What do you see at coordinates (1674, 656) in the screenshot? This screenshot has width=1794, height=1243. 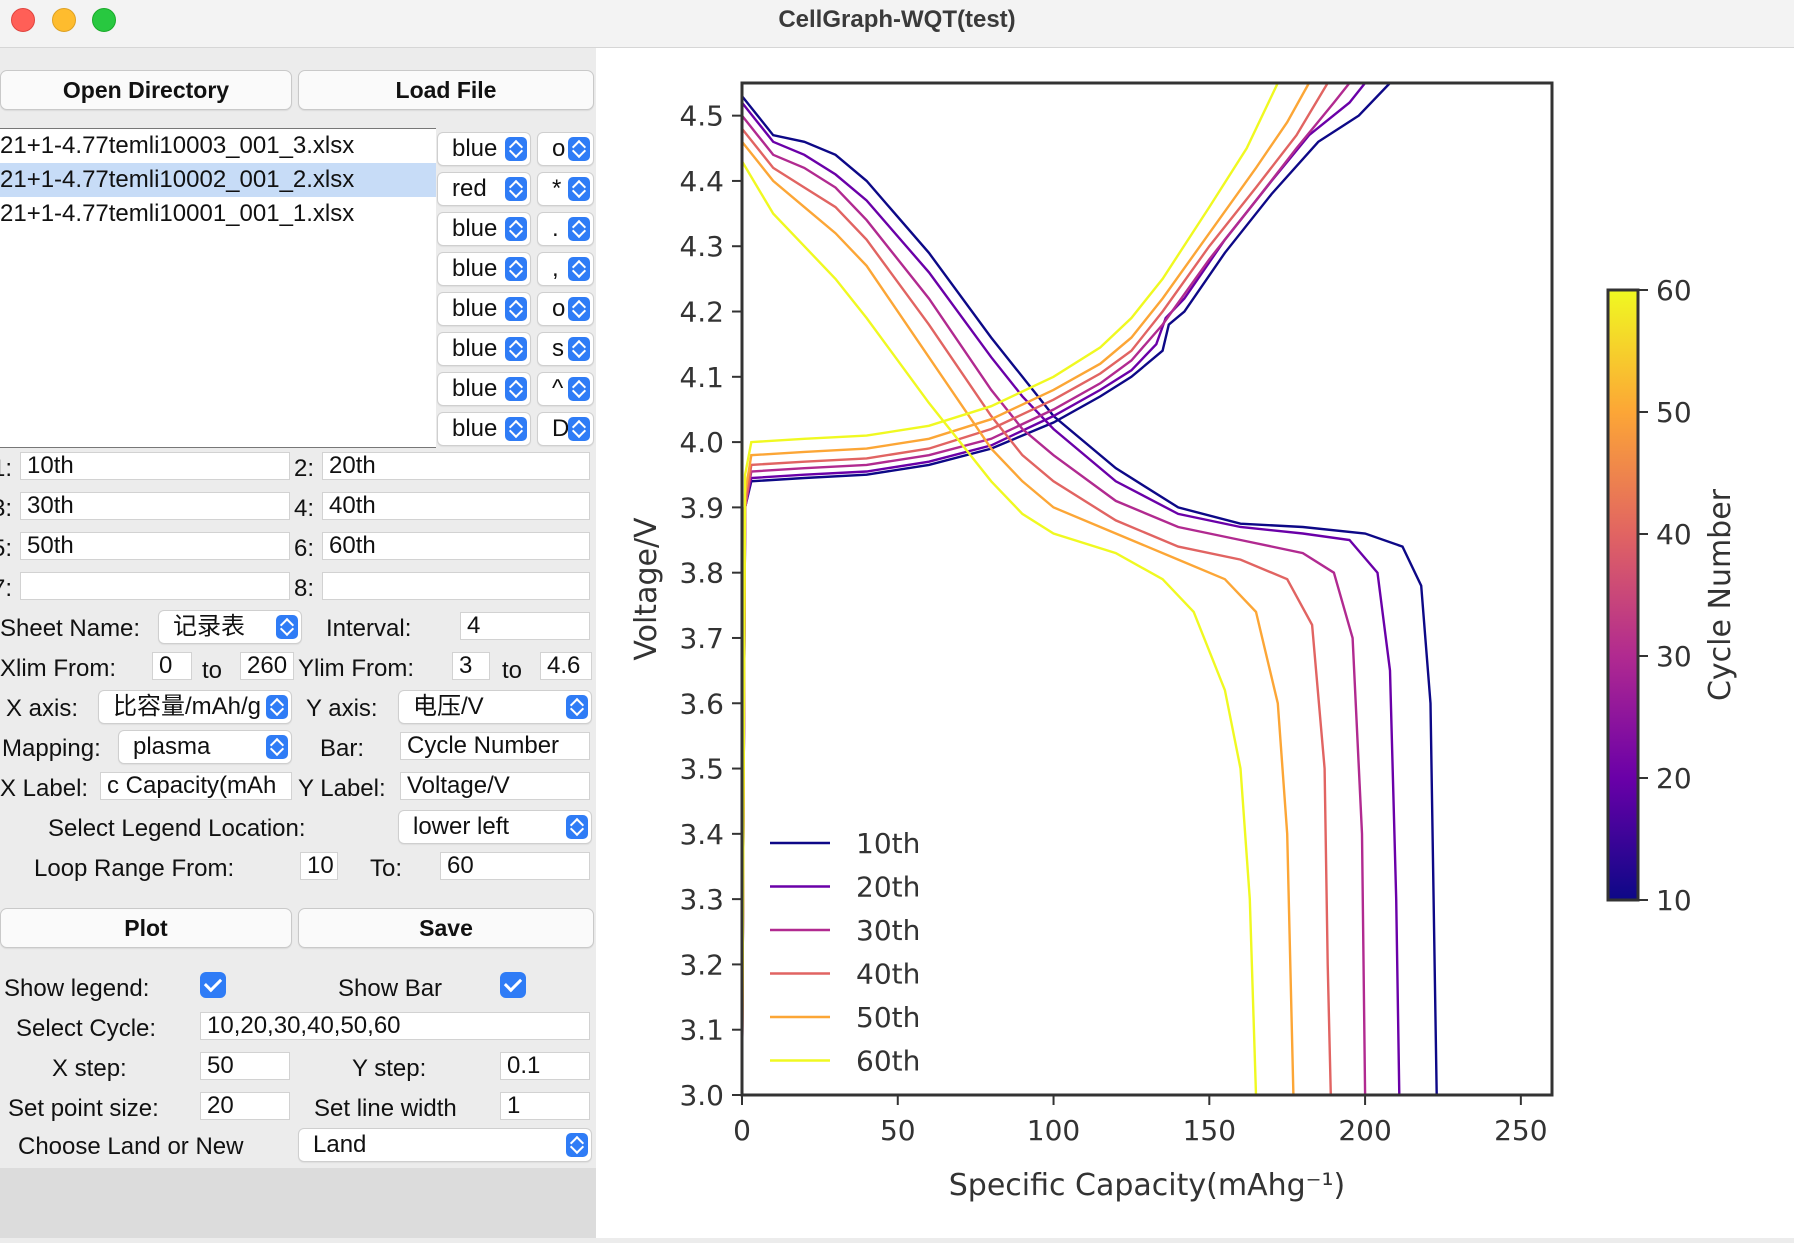 I see `colorbar-tick-label: 30` at bounding box center [1674, 656].